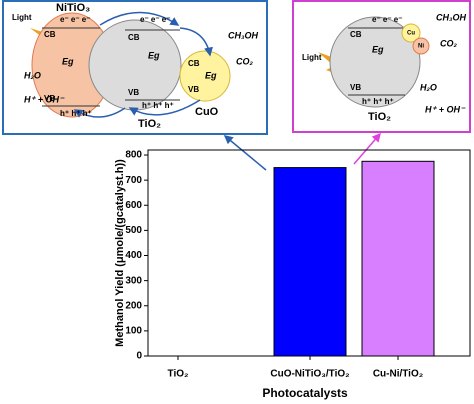 The image size is (474, 404). I want to click on x-axis-label: Photocatalysts, so click(305, 393).